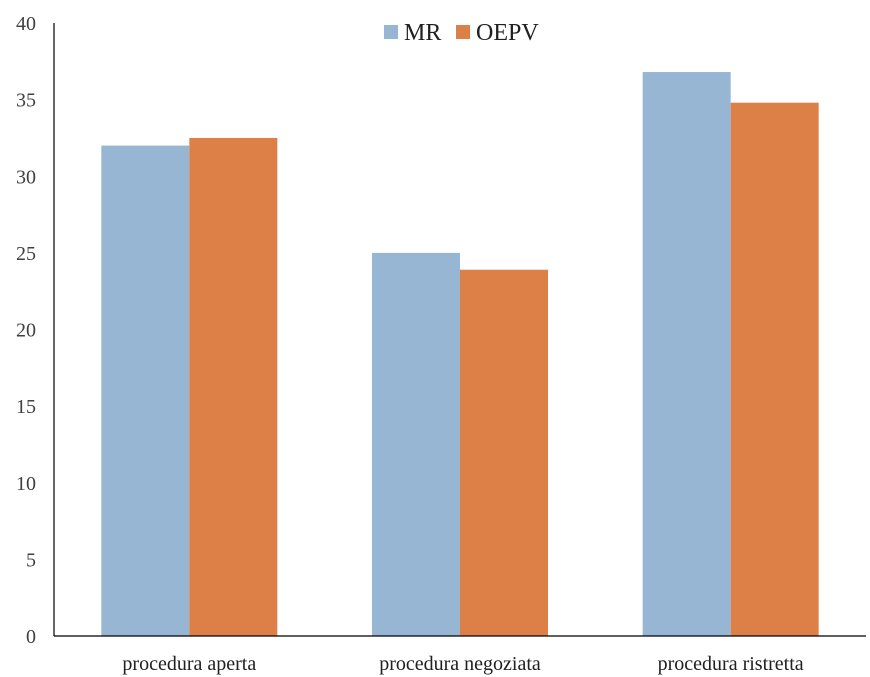 The image size is (870, 677). Describe the element at coordinates (460, 664) in the screenshot. I see `x-category-label: procedura negoziata` at that location.